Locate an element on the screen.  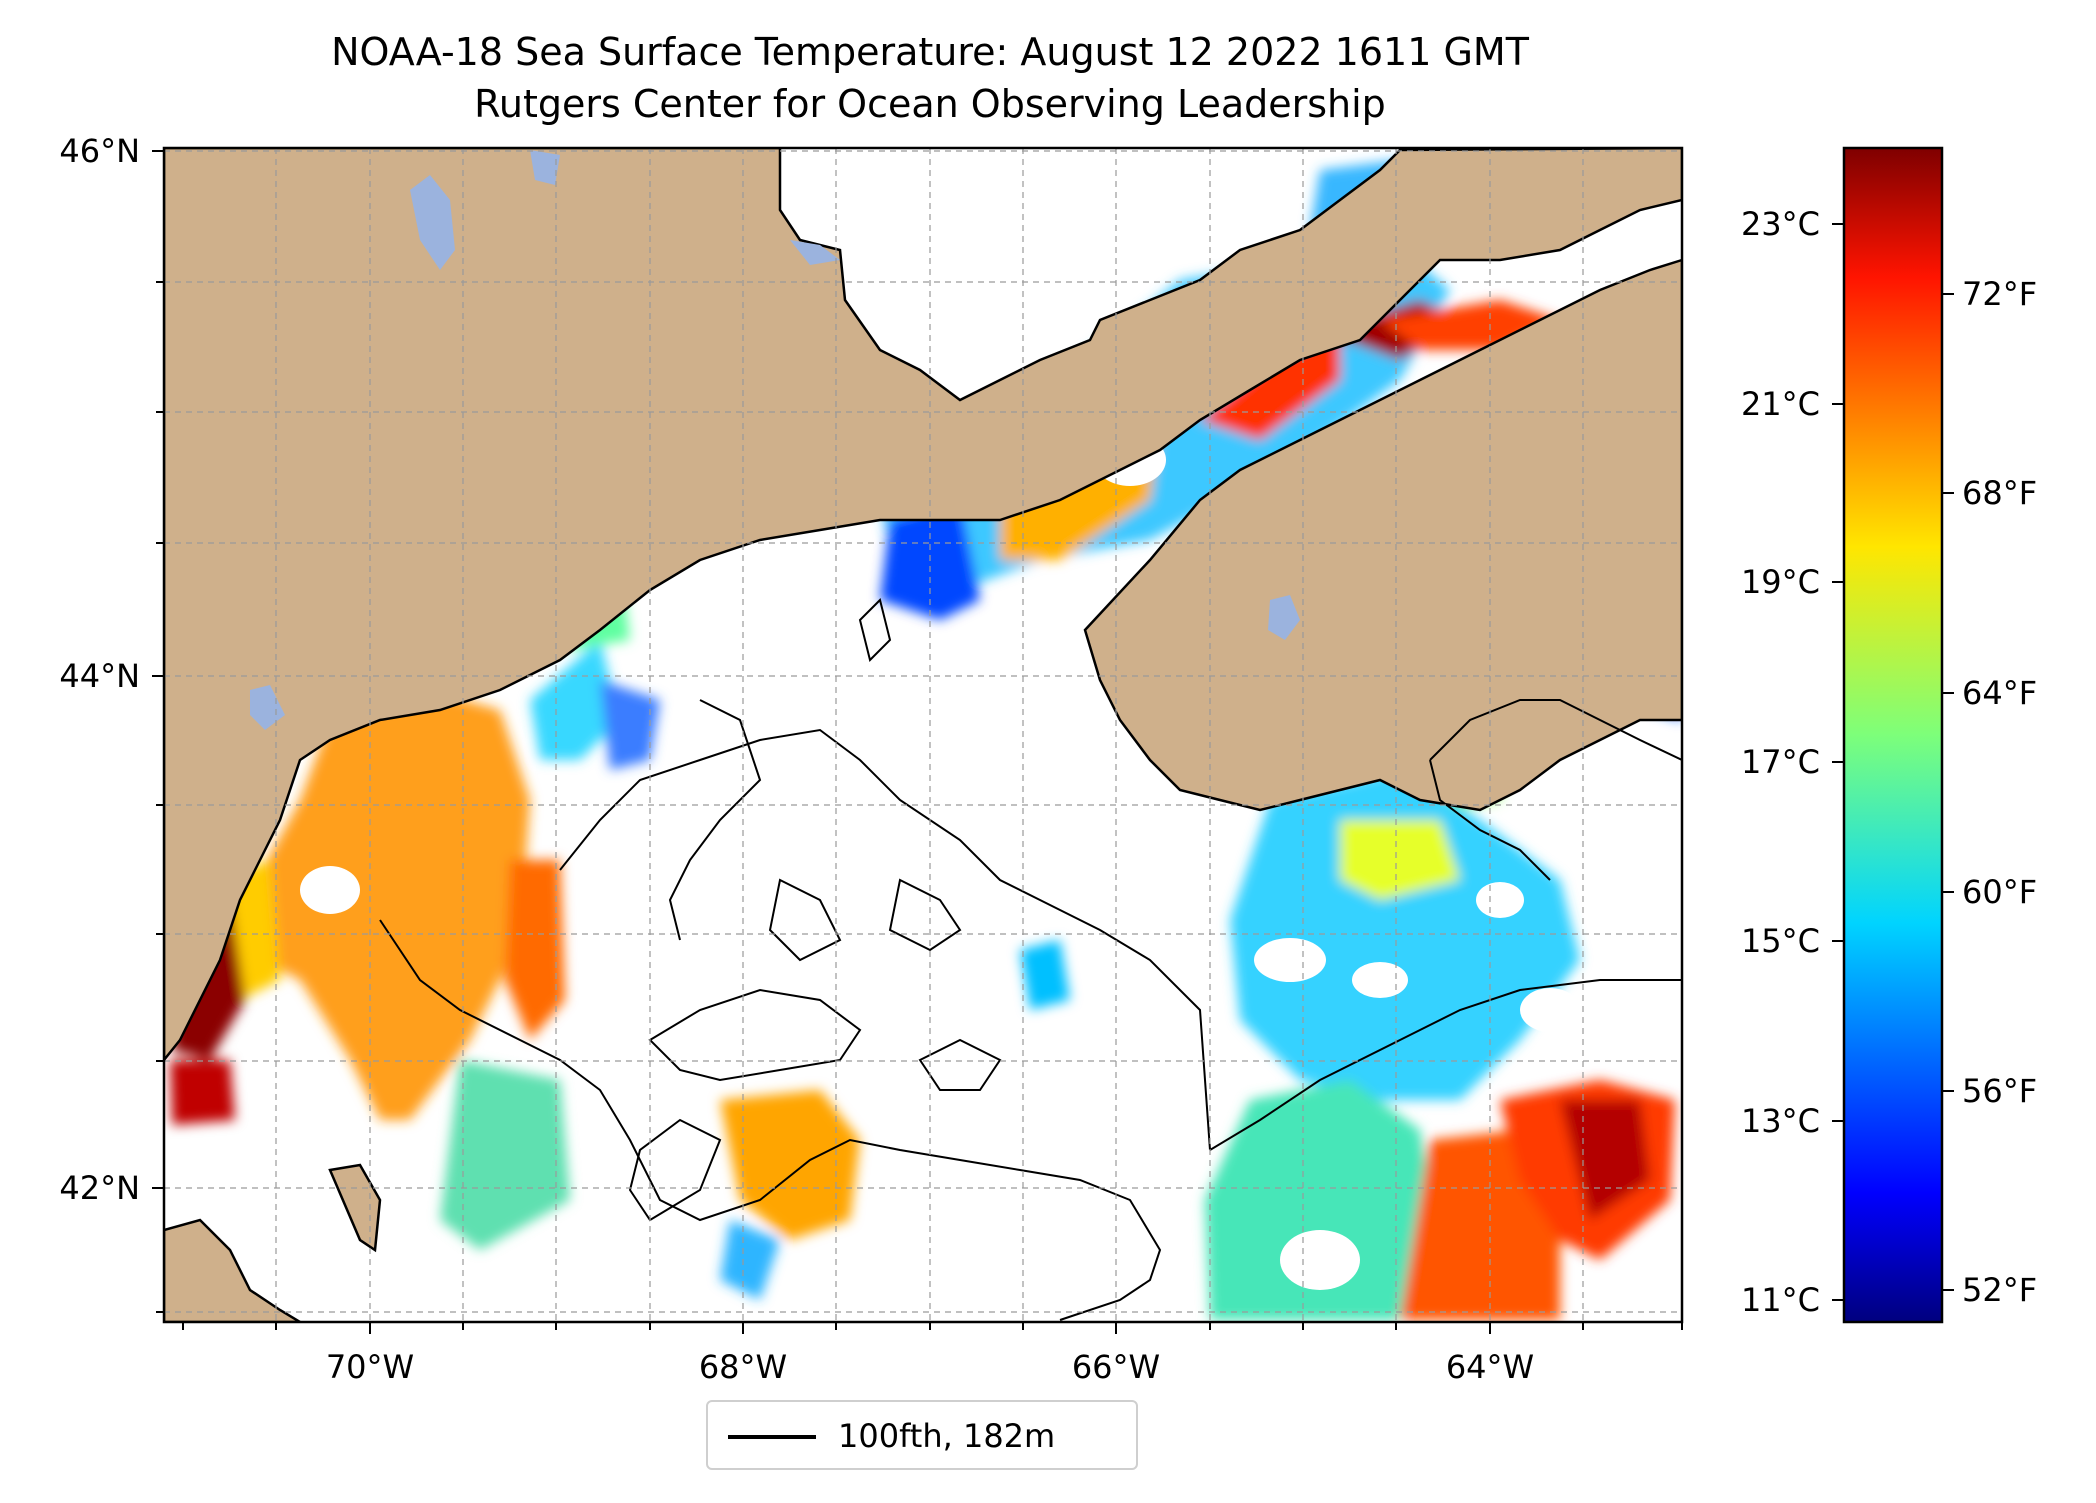
colorbar is located at coordinates (1893, 735).